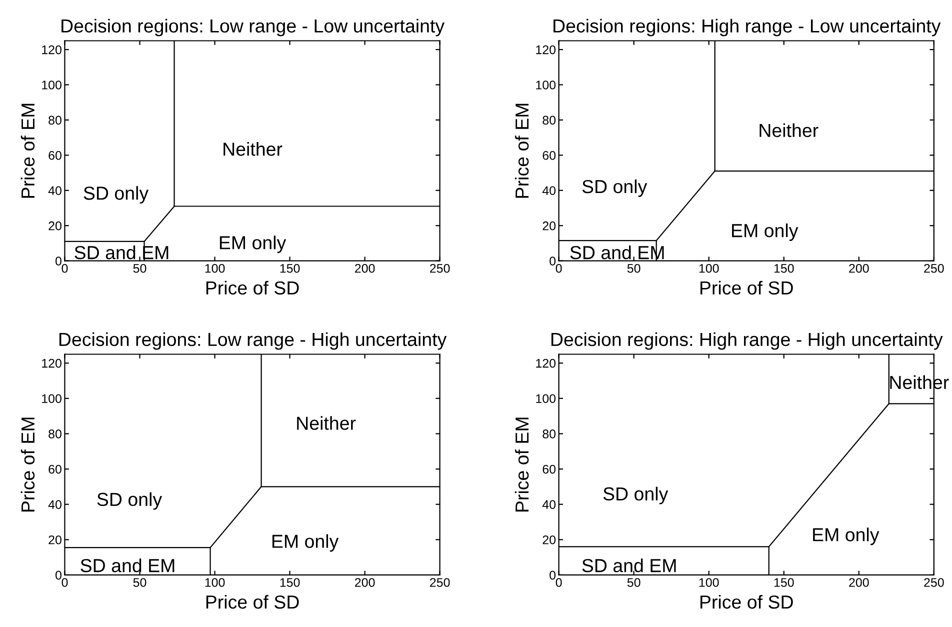 This screenshot has height=627, width=952. What do you see at coordinates (253, 27) in the screenshot?
I see `chart-title: Decision regions: Low range - Low uncertainty` at bounding box center [253, 27].